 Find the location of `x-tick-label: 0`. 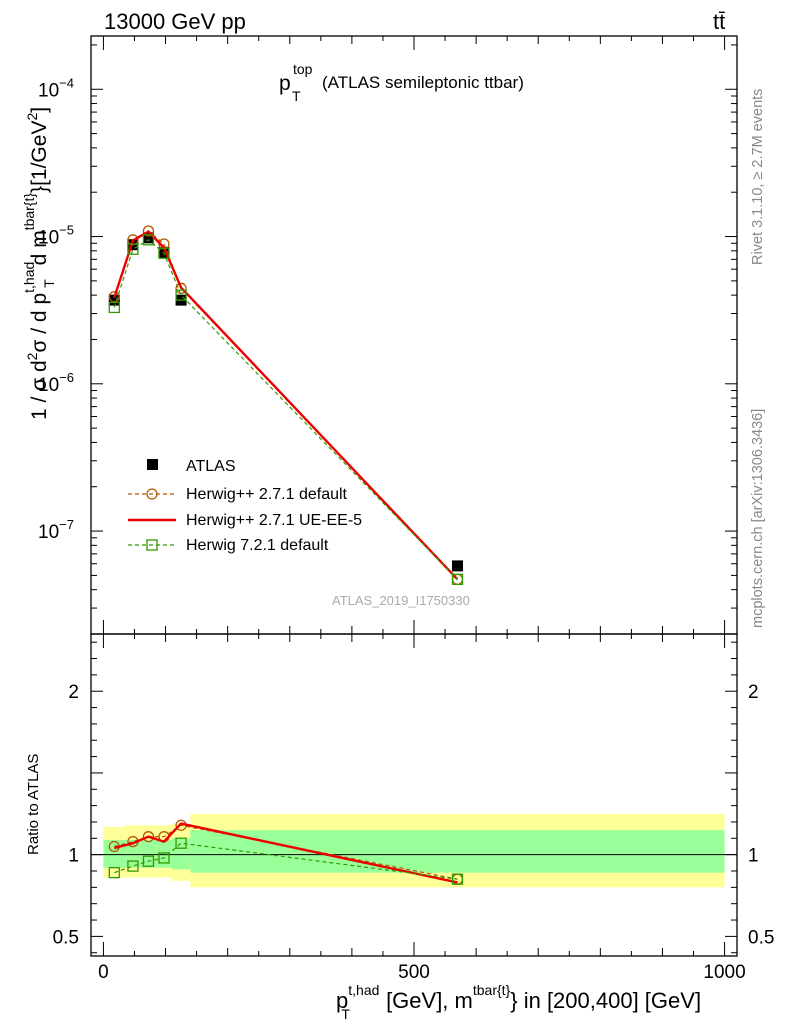

x-tick-label: 0 is located at coordinates (103, 972).